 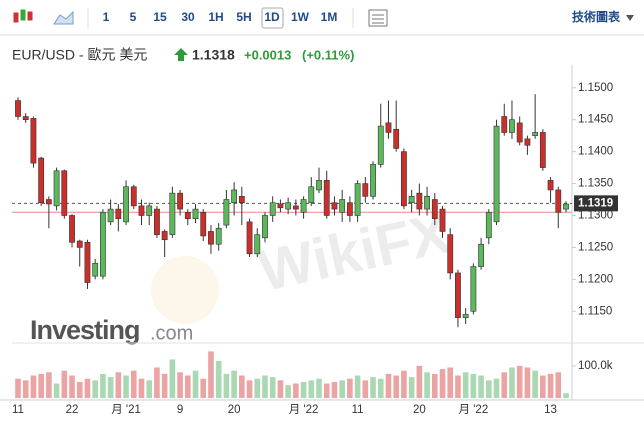 What do you see at coordinates (595, 120) in the screenshot?
I see `y-tick-label: 1.1450` at bounding box center [595, 120].